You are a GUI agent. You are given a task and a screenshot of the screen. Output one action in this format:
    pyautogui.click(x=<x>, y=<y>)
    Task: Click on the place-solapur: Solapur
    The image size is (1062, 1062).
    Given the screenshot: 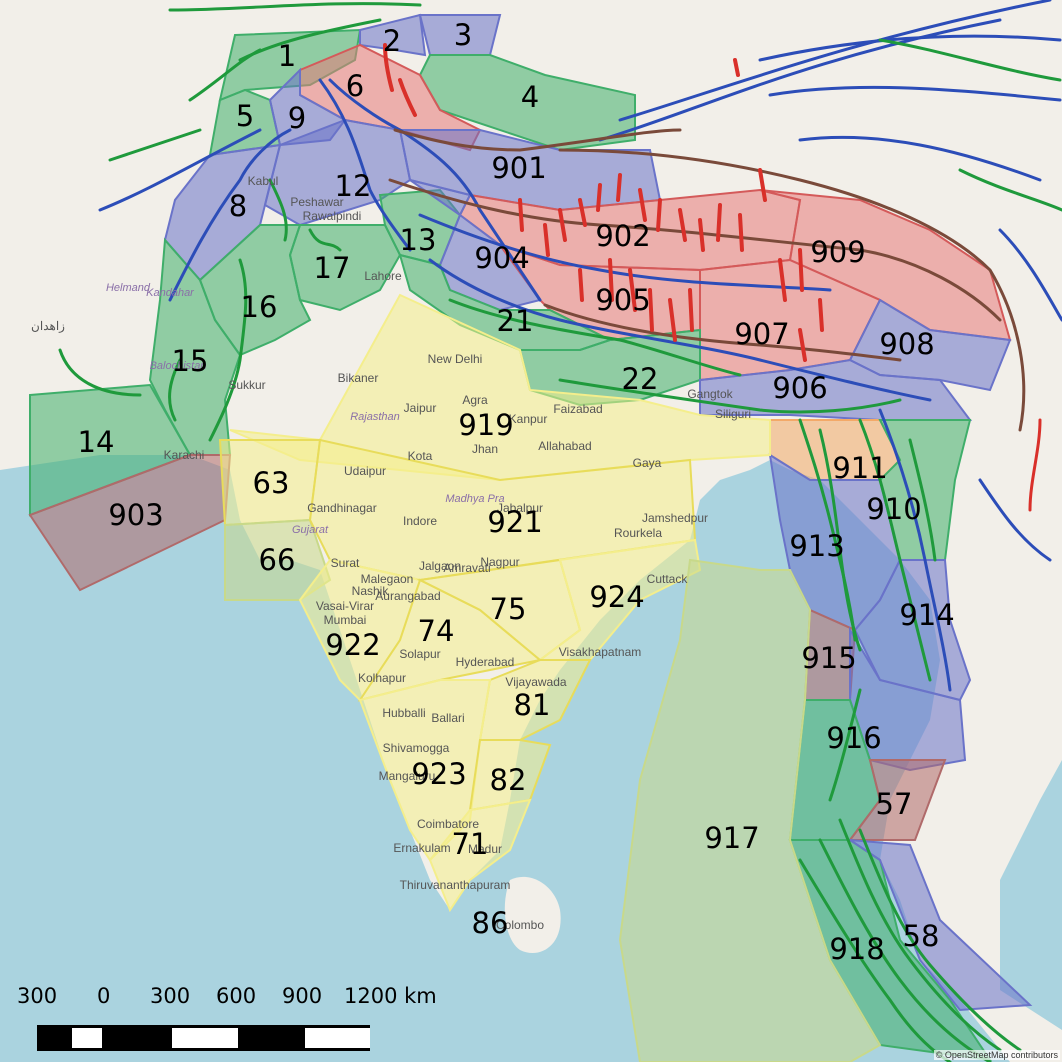 What is the action you would take?
    pyautogui.click(x=419, y=654)
    